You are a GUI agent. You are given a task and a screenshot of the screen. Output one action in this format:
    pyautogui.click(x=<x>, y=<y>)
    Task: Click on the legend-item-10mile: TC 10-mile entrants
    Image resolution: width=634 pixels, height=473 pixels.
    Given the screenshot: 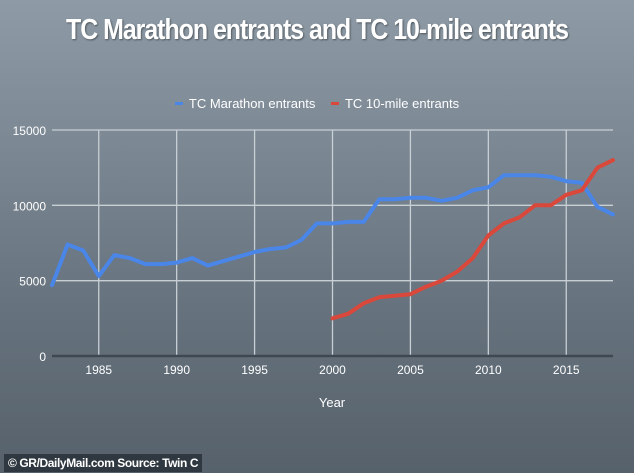 What is the action you would take?
    pyautogui.click(x=395, y=103)
    